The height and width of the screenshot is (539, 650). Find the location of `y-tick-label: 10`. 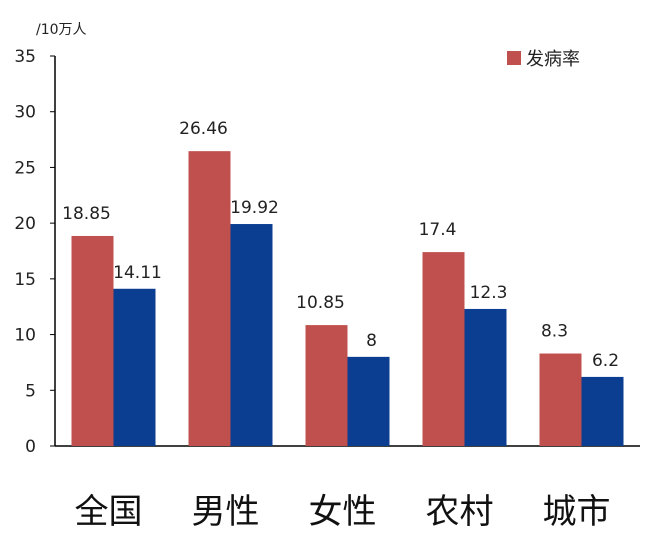

y-tick-label: 10 is located at coordinates (25, 336).